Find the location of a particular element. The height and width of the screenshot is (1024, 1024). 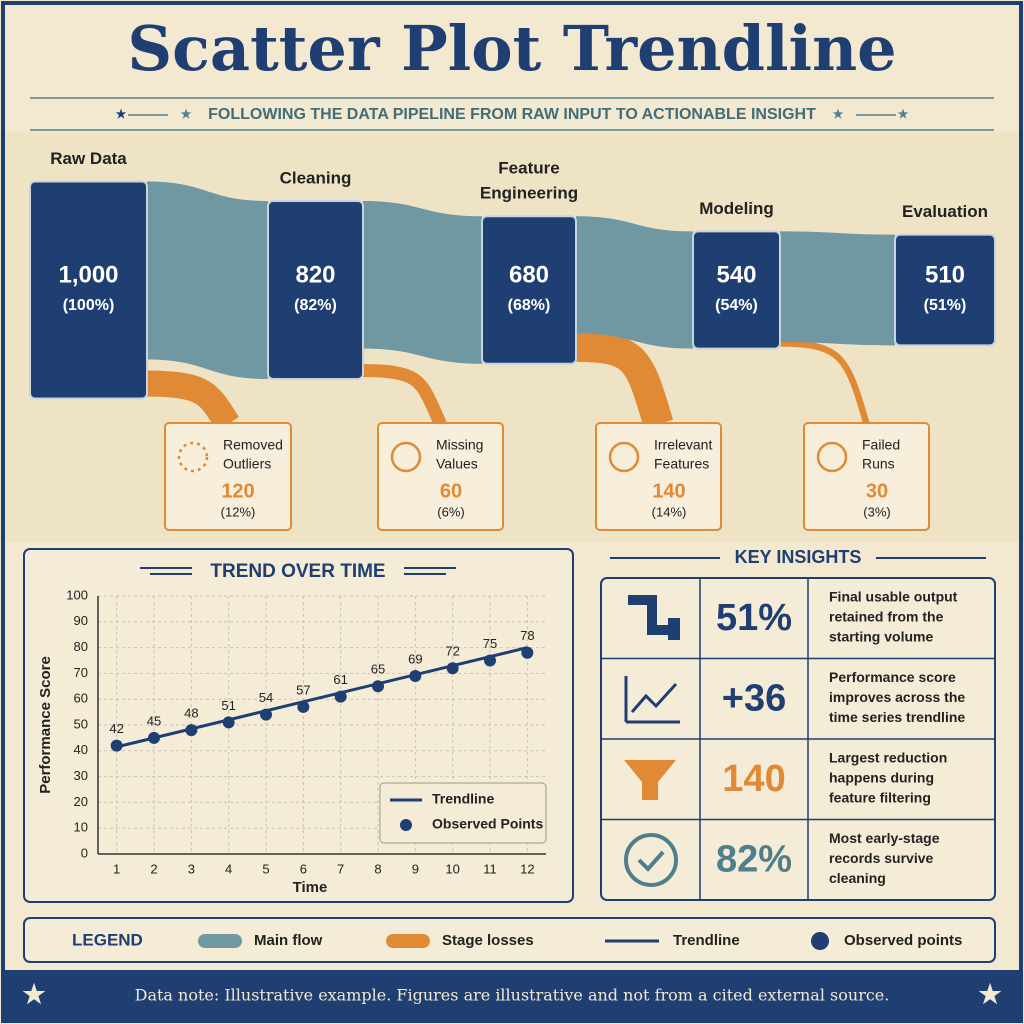

insight-text: Final usable output is located at coordinates (893, 597).